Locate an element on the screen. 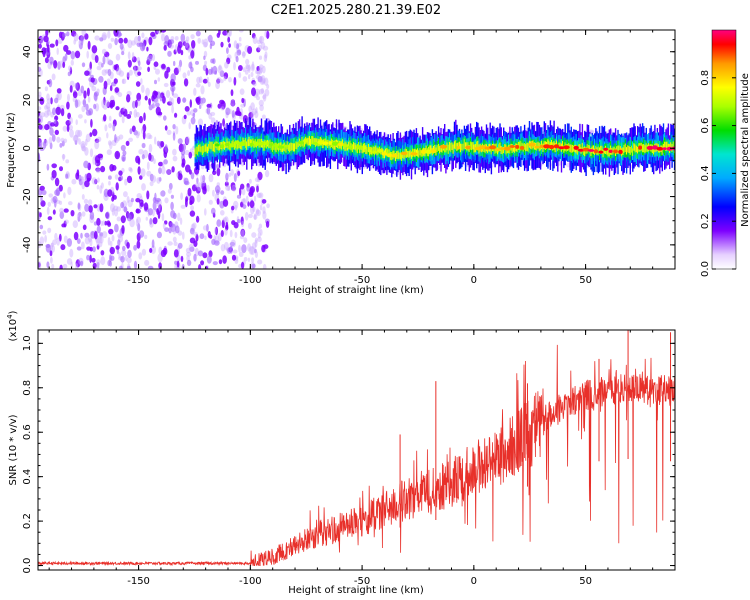 The image size is (750, 600). x-tick-label: -50 is located at coordinates (362, 581).